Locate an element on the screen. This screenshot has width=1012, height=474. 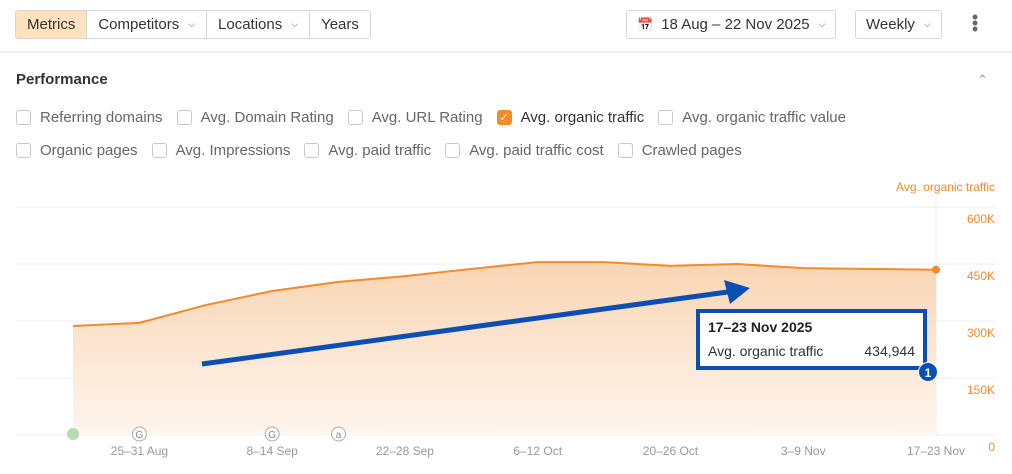
tab-years: Years is located at coordinates (340, 24).